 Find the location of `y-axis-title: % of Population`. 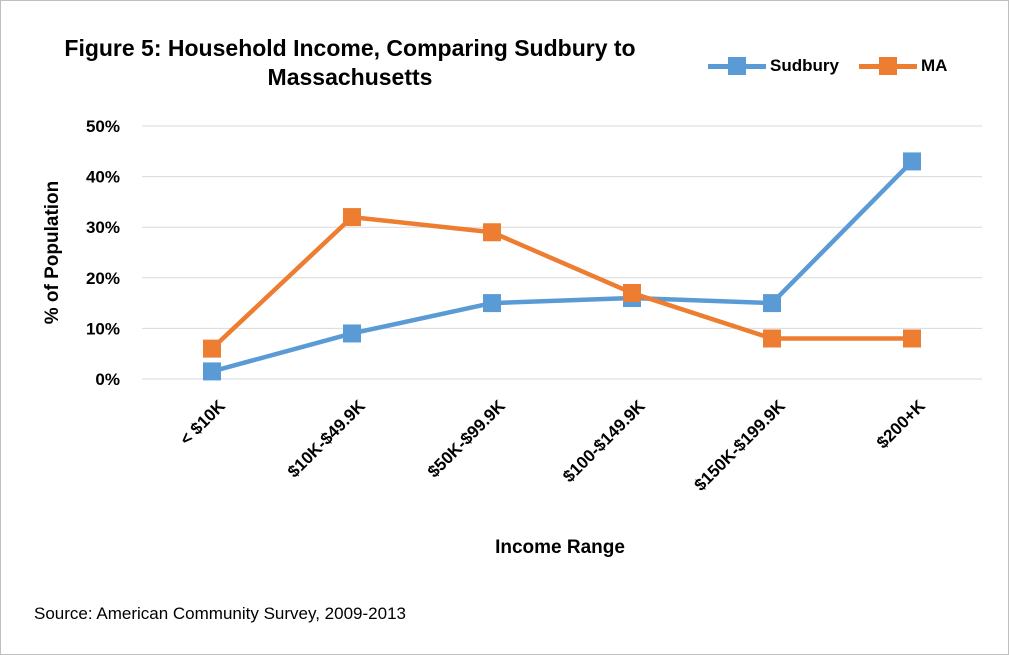

y-axis-title: % of Population is located at coordinates (52, 253).